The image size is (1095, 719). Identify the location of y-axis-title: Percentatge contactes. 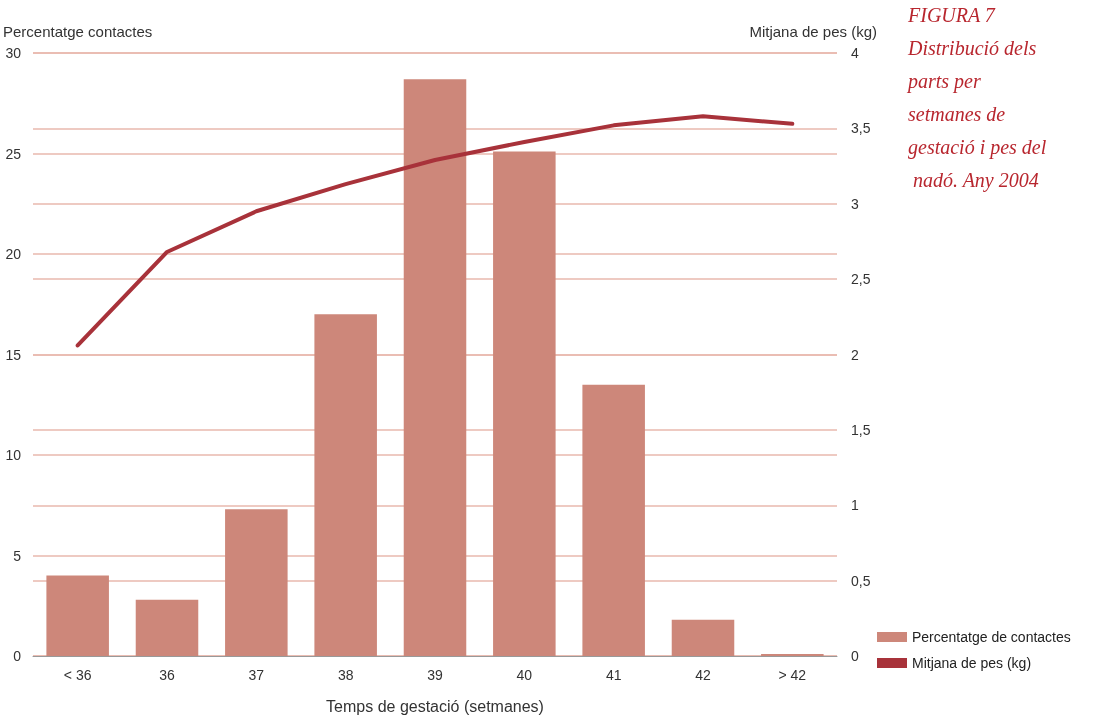
(78, 31).